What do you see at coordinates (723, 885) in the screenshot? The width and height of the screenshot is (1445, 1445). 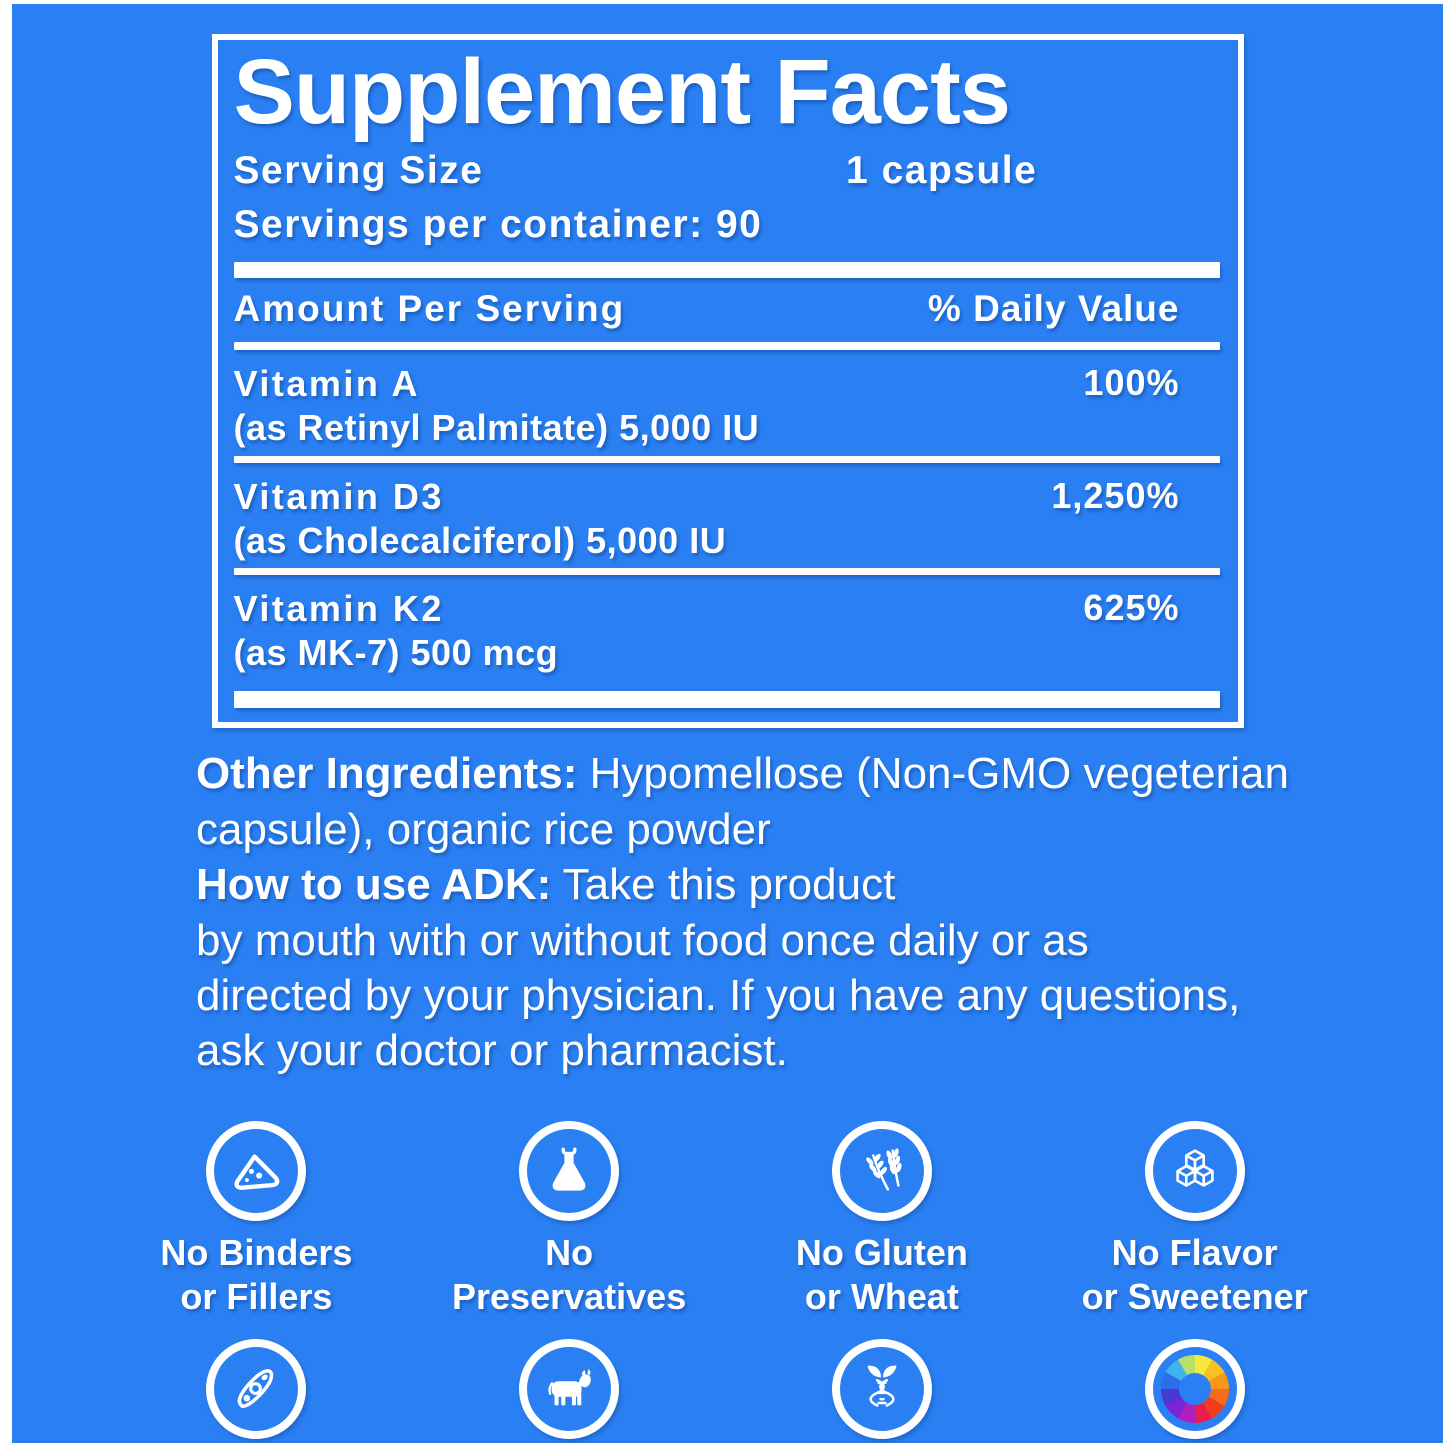 I see `how-to-use-line1: Take this product` at bounding box center [723, 885].